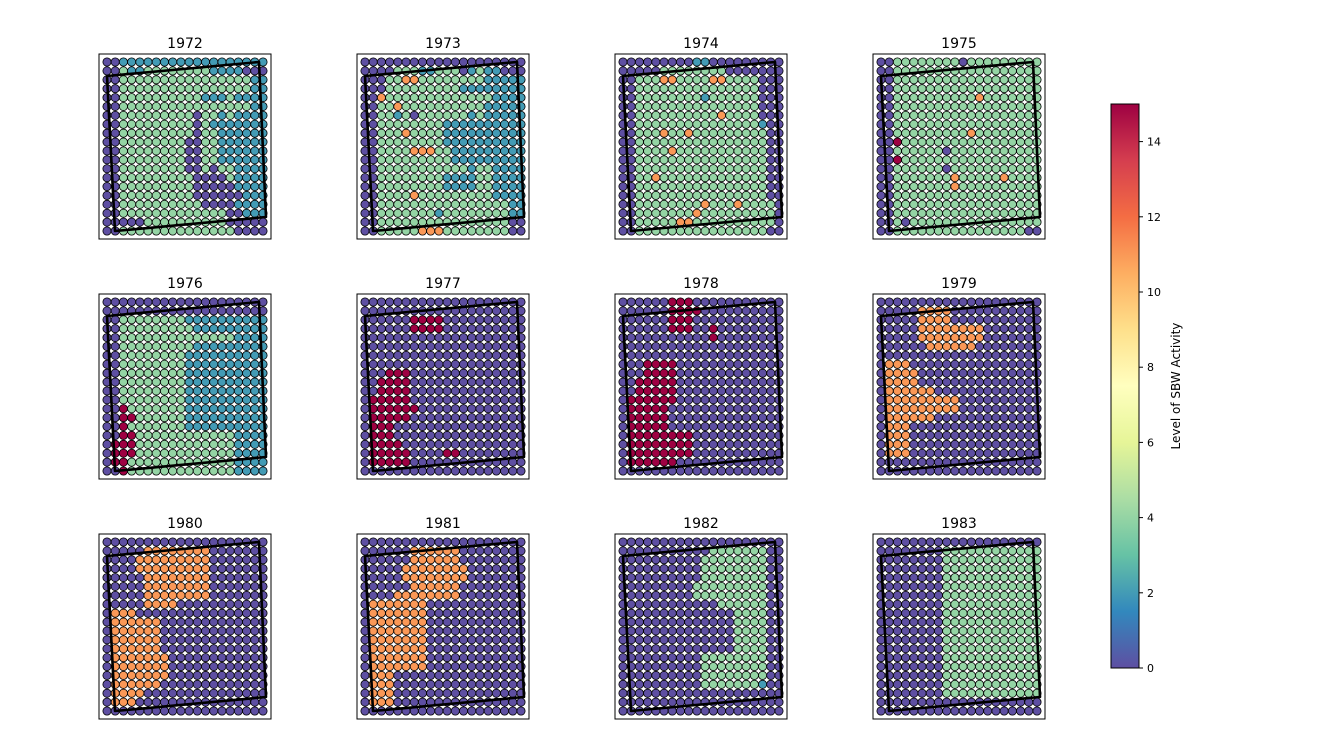  I want to click on colorbar-tick-label: 4, so click(1150, 518).